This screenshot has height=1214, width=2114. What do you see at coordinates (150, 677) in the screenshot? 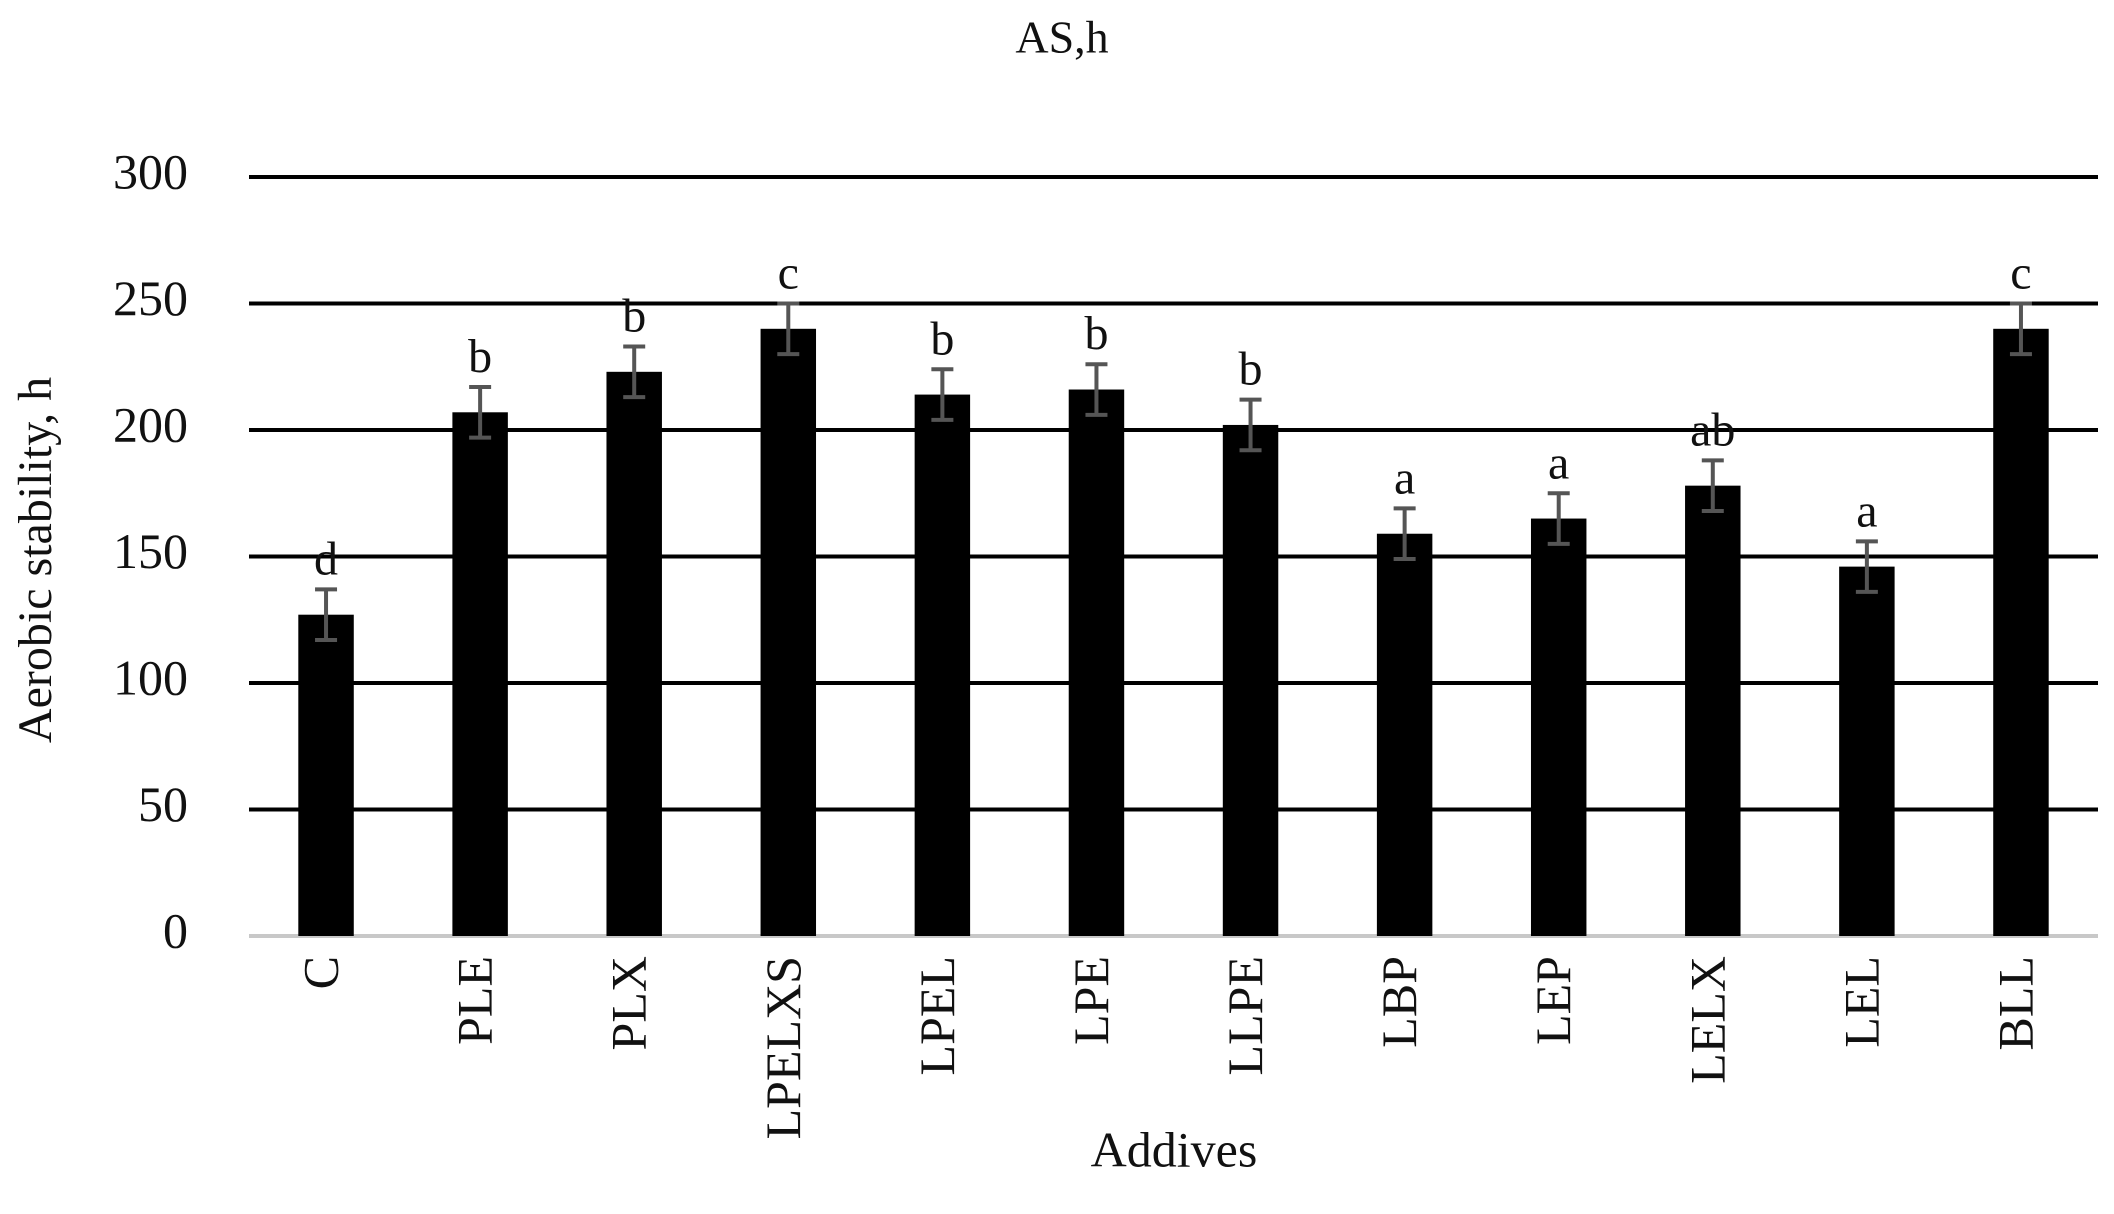
I see `y-tick-label: 100` at bounding box center [150, 677].